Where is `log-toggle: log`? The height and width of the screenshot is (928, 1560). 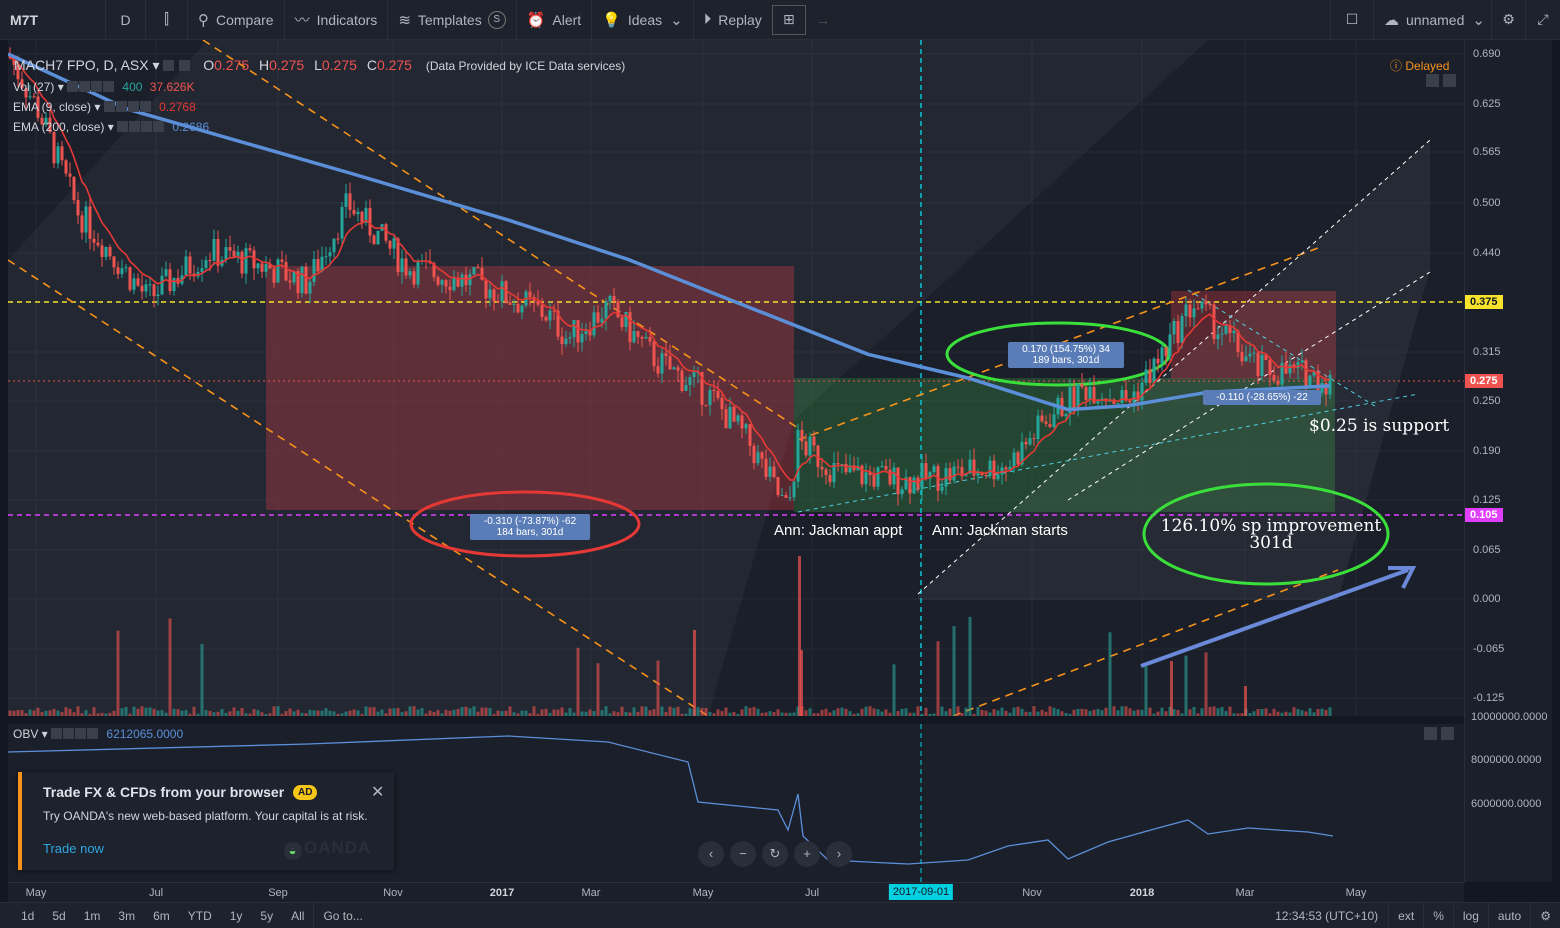
log-toggle: log is located at coordinates (1470, 915).